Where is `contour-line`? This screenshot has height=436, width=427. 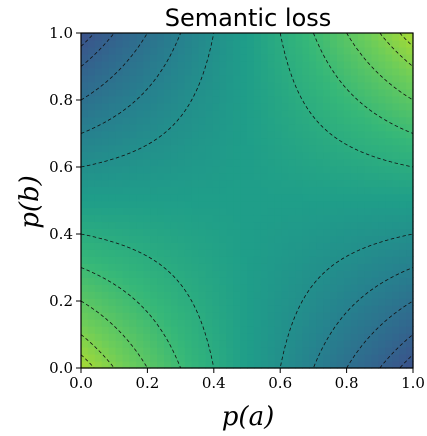 contour-line is located at coordinates (130, 318).